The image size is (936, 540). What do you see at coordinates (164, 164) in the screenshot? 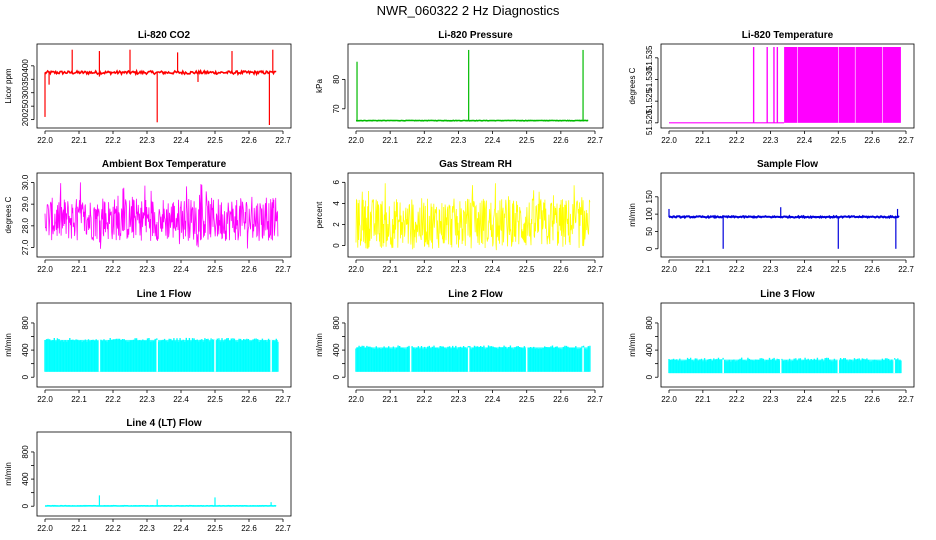
I see `chart-title: Ambient Box Temperature` at bounding box center [164, 164].